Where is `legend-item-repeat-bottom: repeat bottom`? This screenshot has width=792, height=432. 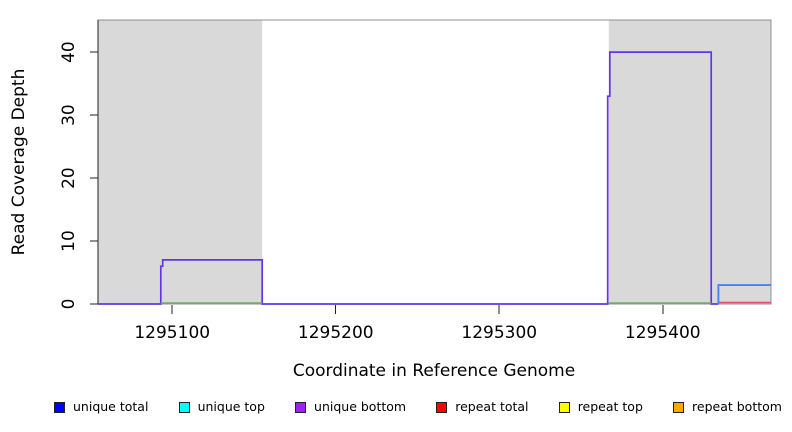 legend-item-repeat-bottom: repeat bottom is located at coordinates (727, 406).